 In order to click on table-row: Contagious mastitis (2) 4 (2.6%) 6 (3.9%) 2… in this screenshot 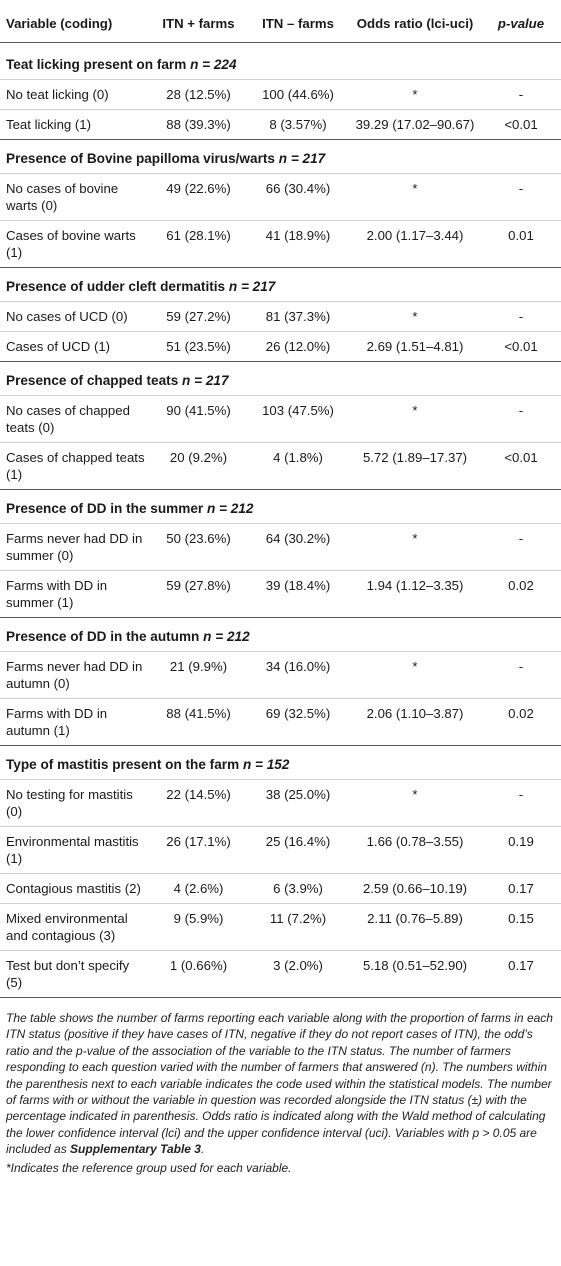, I will do `click(280, 888)`.